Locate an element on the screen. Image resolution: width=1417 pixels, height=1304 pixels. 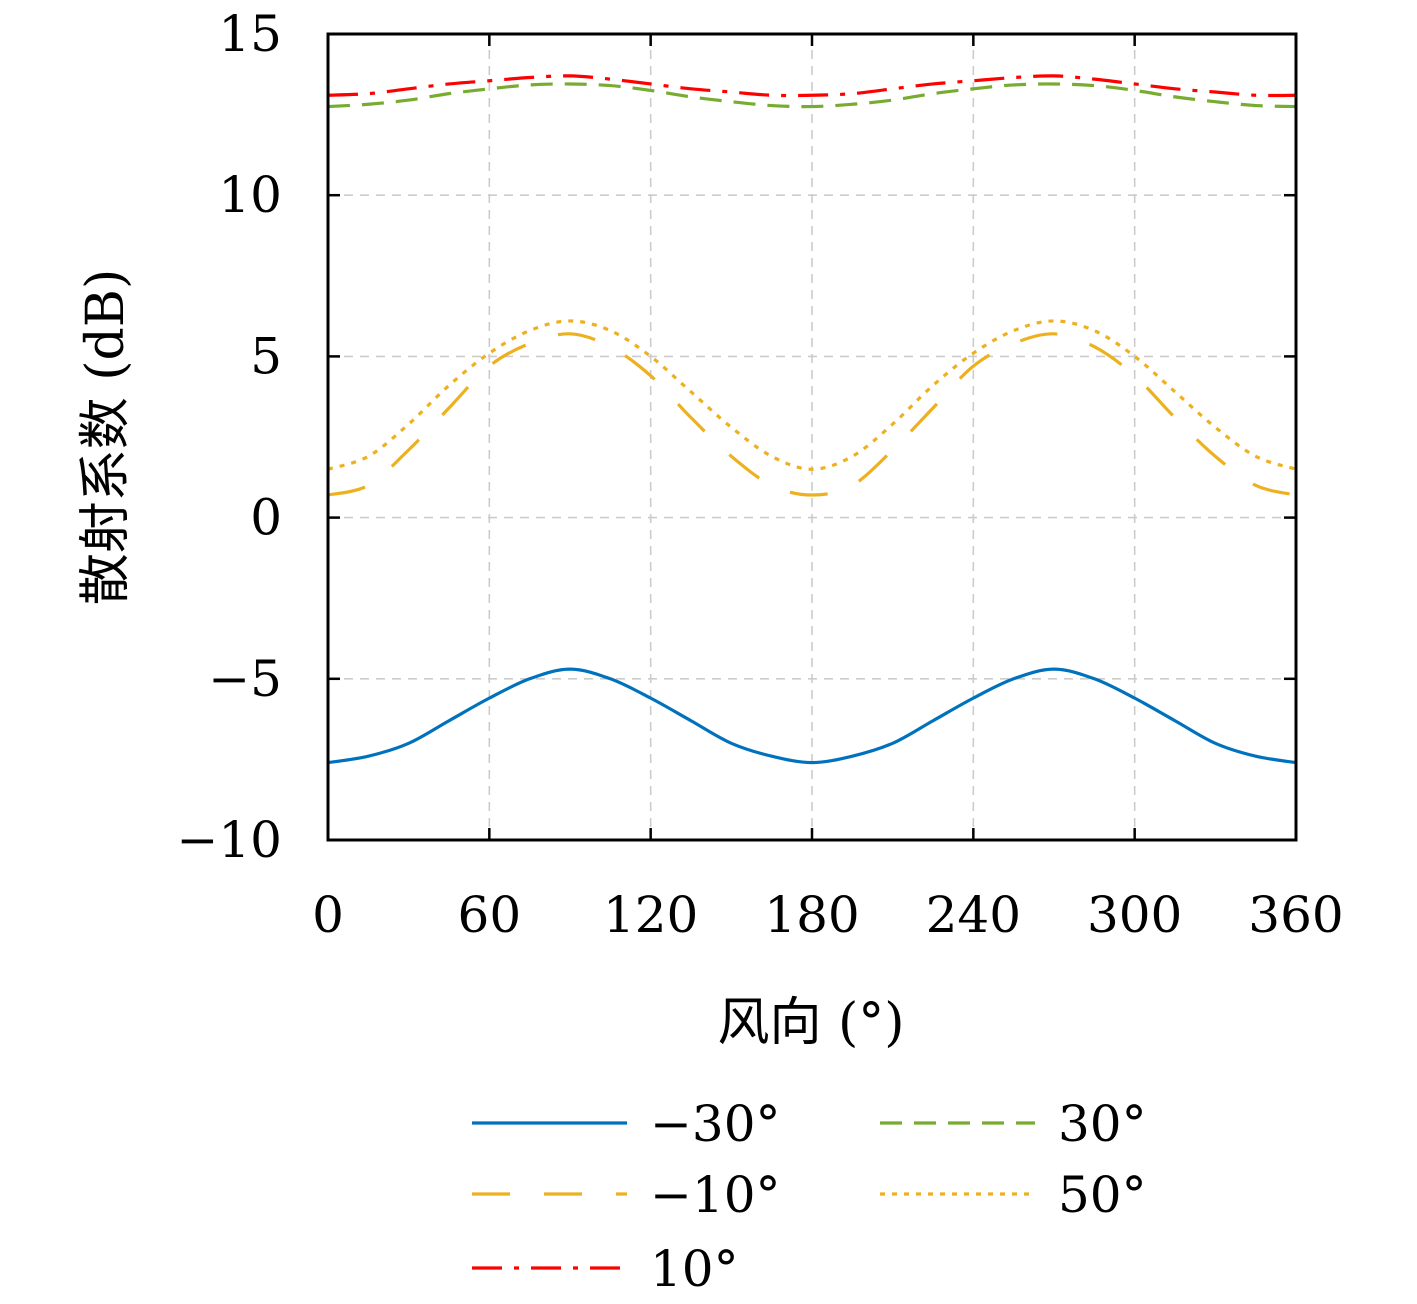
x-axis-label: 风向 (°) is located at coordinates (810, 1023).